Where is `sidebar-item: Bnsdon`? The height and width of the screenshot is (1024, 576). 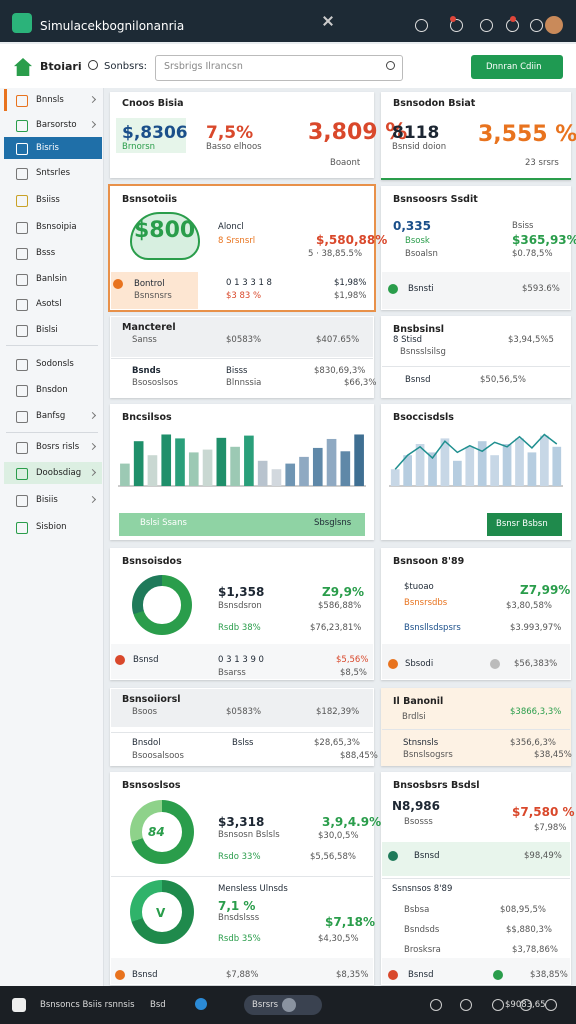
sidebar-item: Bnsdon is located at coordinates (52, 390).